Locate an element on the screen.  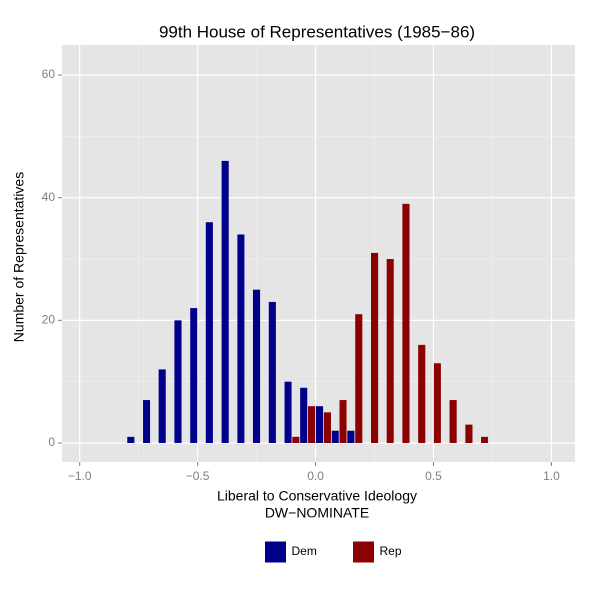
x-tick-label: −1.0 is located at coordinates (80, 476).